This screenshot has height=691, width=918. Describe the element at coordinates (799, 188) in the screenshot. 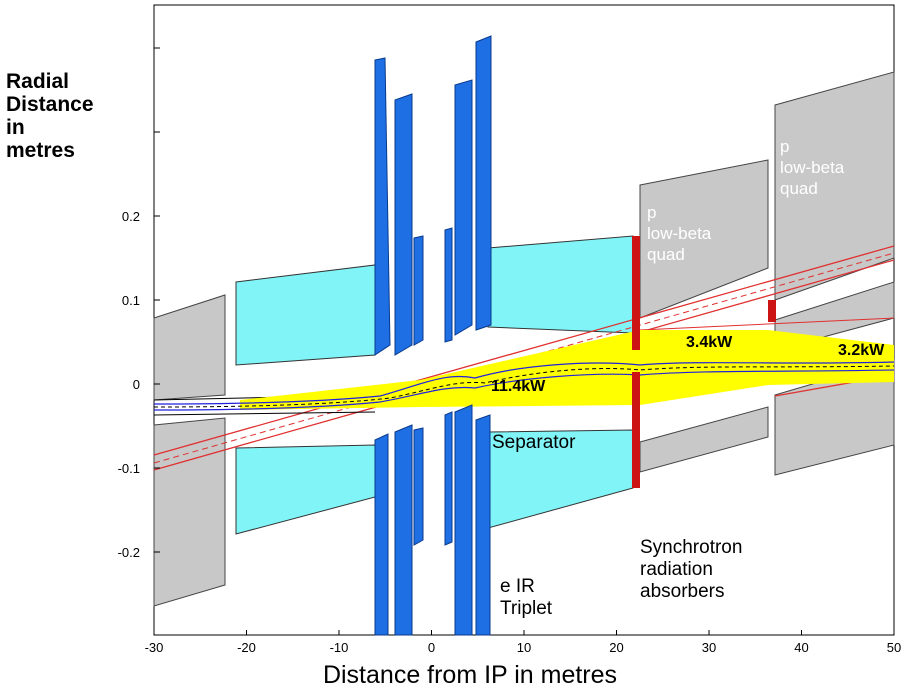

I see `p-quad-2-line: quad` at that location.